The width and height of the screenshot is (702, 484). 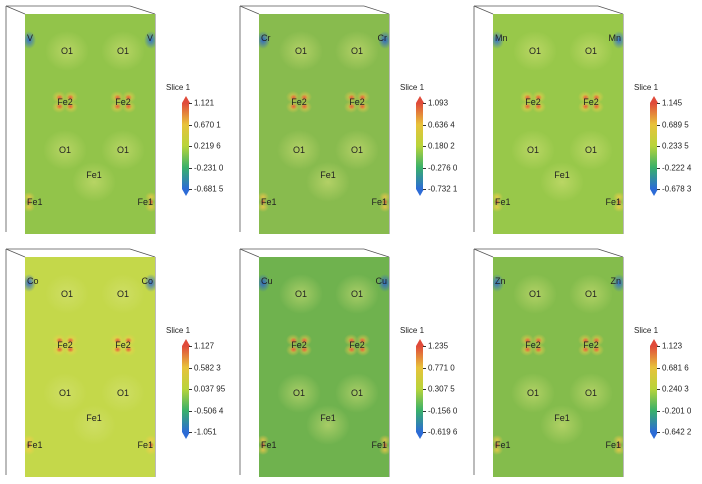 I want to click on colorbar-tick-label: -0.506 4, so click(x=209, y=410).